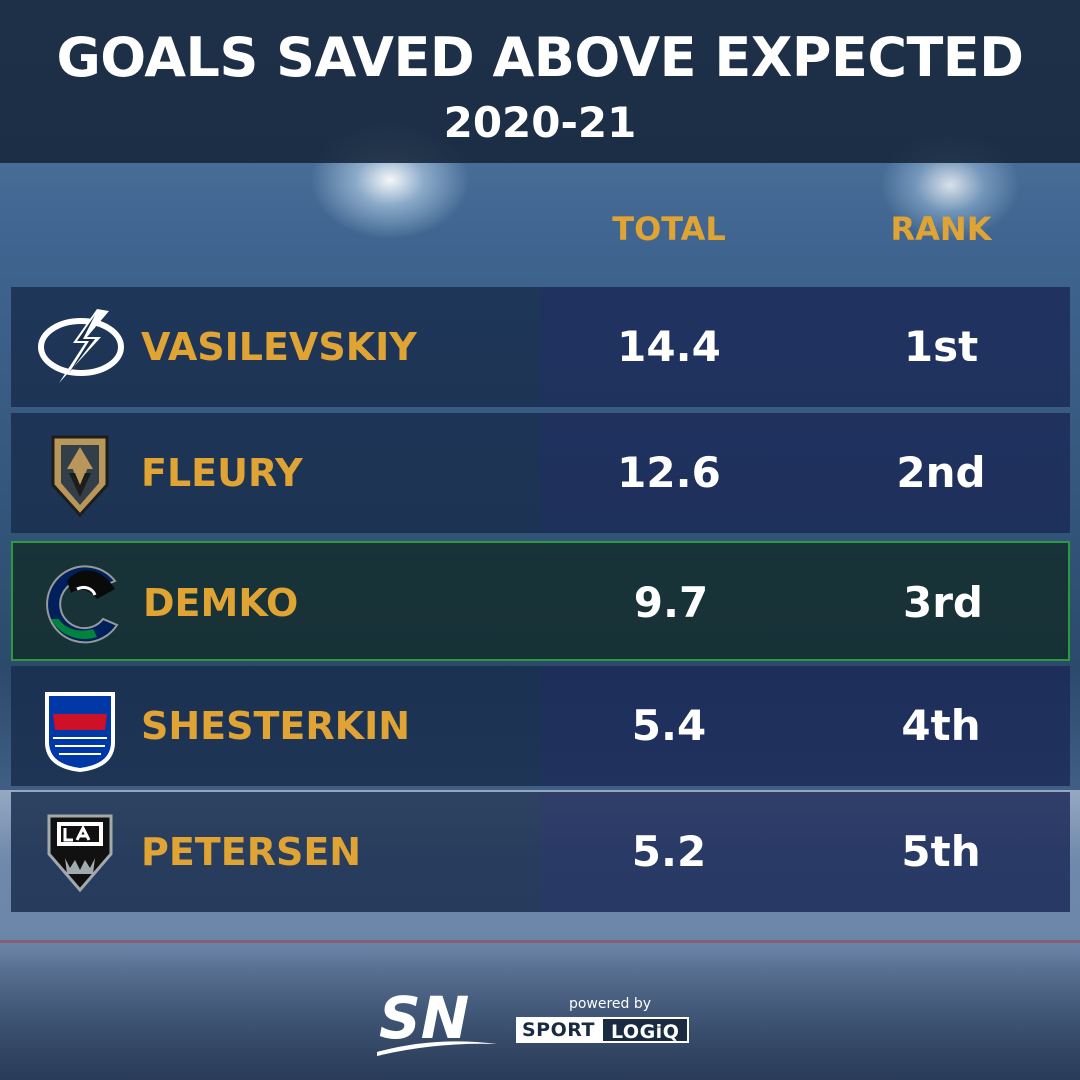 This screenshot has height=1080, width=1080. I want to click on sportsnet-logo: SN, so click(437, 1022).